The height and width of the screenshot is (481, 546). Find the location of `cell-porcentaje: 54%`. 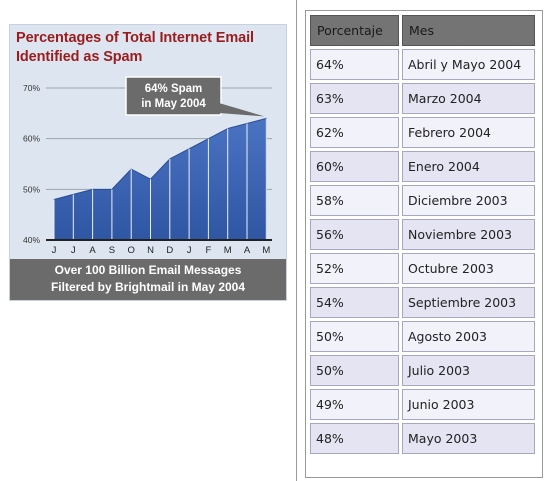

cell-porcentaje: 54% is located at coordinates (354, 302).